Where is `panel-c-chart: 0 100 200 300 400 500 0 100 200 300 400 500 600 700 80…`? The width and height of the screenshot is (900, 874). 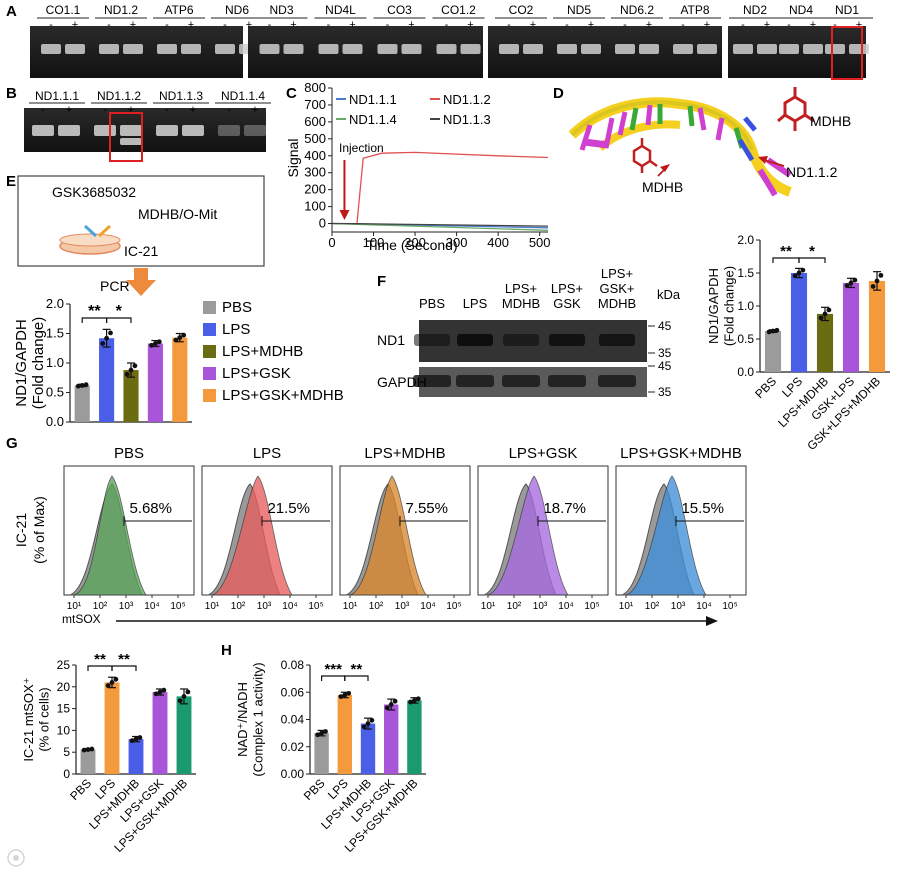 panel-c-chart: 0 100 200 300 400 500 0 100 200 300 400 500 600 700 80… is located at coordinates (418, 166).